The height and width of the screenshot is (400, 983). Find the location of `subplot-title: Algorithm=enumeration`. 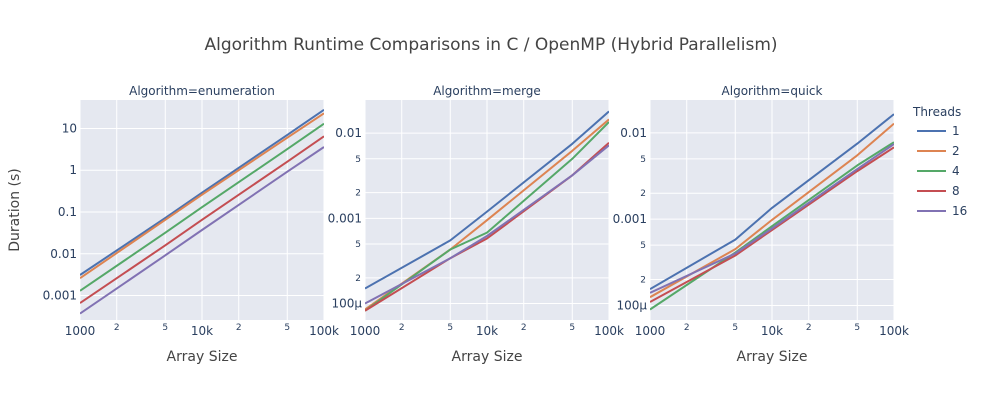

subplot-title: Algorithm=enumeration is located at coordinates (202, 91).